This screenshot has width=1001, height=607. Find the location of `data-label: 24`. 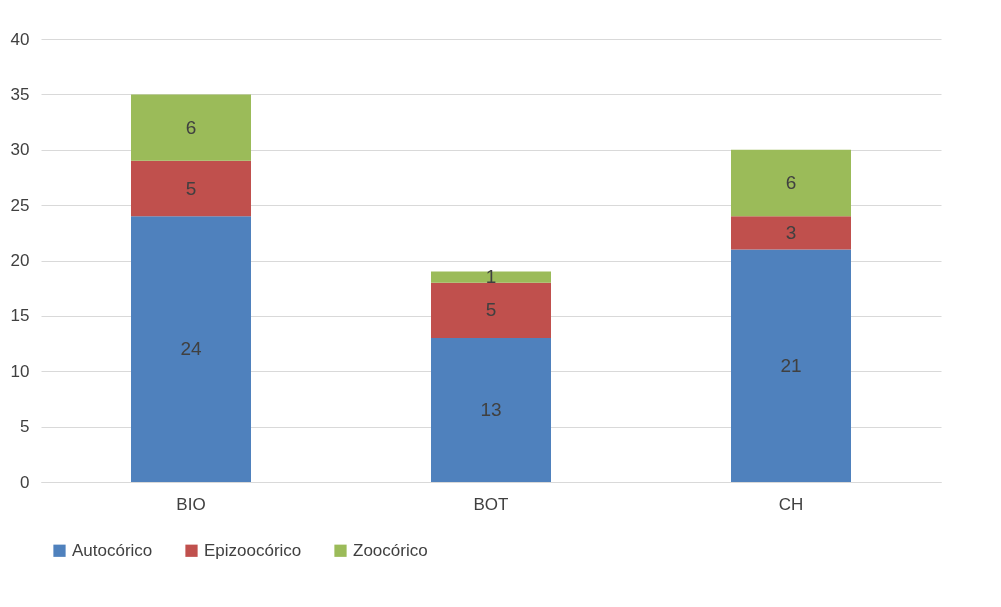

data-label: 24 is located at coordinates (191, 349).